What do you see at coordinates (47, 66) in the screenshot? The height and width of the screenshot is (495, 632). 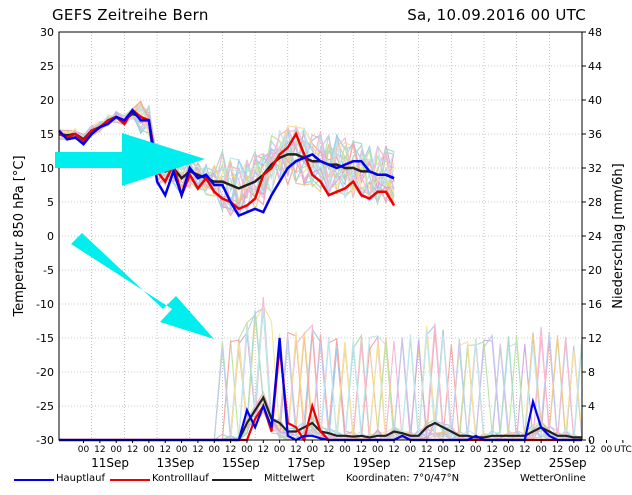 I see `left-tick-label: 25` at bounding box center [47, 66].